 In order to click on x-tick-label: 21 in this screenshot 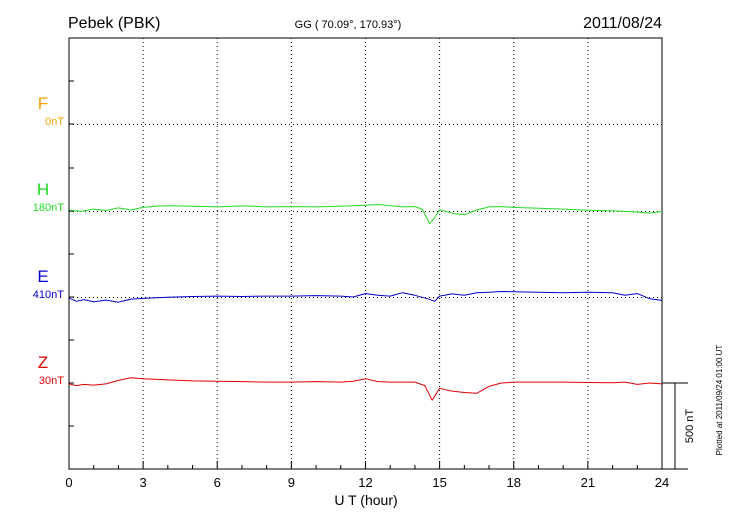, I will do `click(588, 482)`.